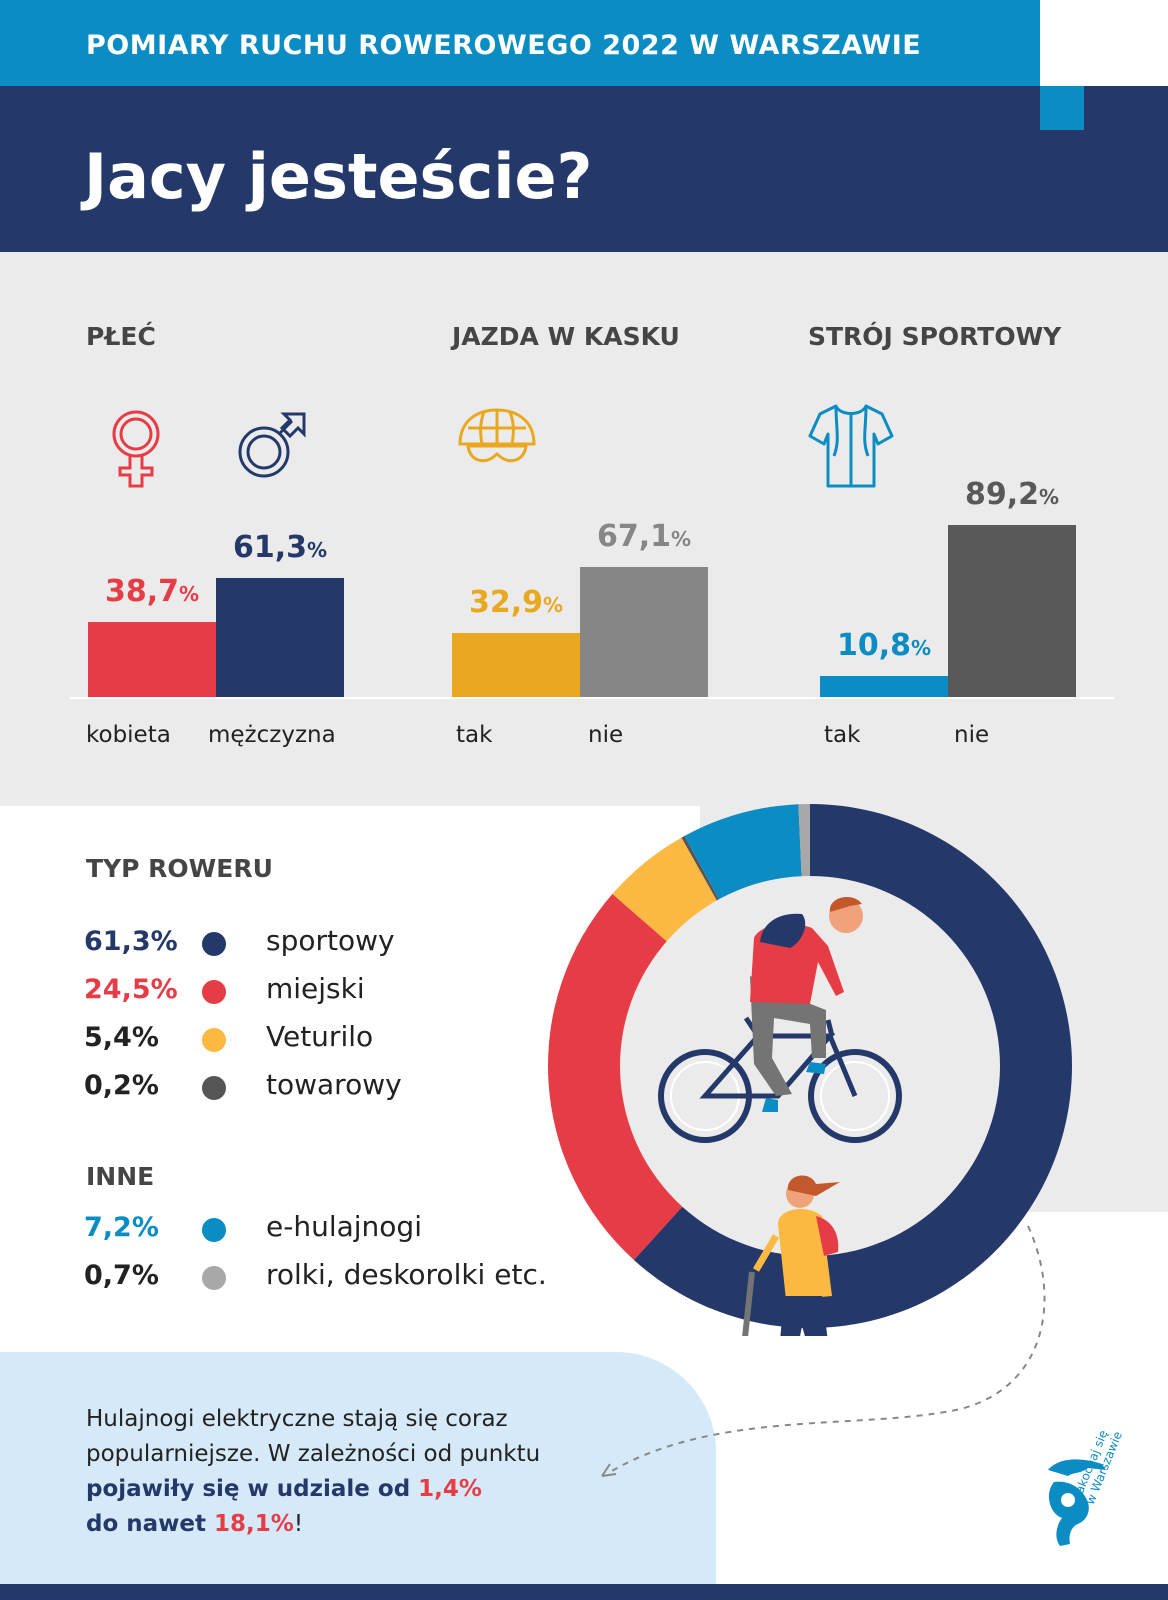 The width and height of the screenshot is (1168, 1600). What do you see at coordinates (150, 1524) in the screenshot?
I see `note-line-4: do nawet` at bounding box center [150, 1524].